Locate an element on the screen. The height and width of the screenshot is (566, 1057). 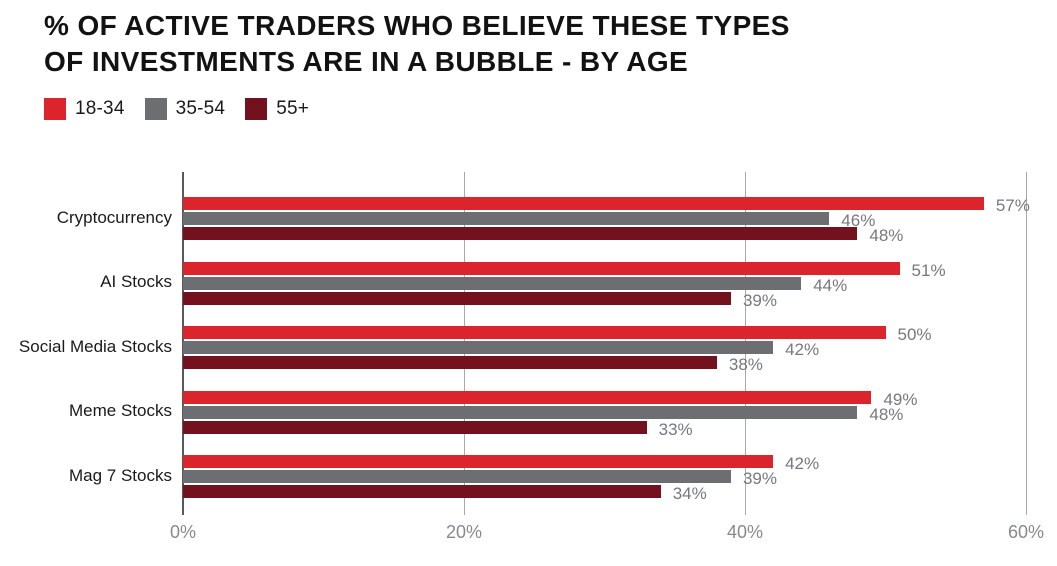
legend-item-35-54: 35-54 is located at coordinates (185, 109).